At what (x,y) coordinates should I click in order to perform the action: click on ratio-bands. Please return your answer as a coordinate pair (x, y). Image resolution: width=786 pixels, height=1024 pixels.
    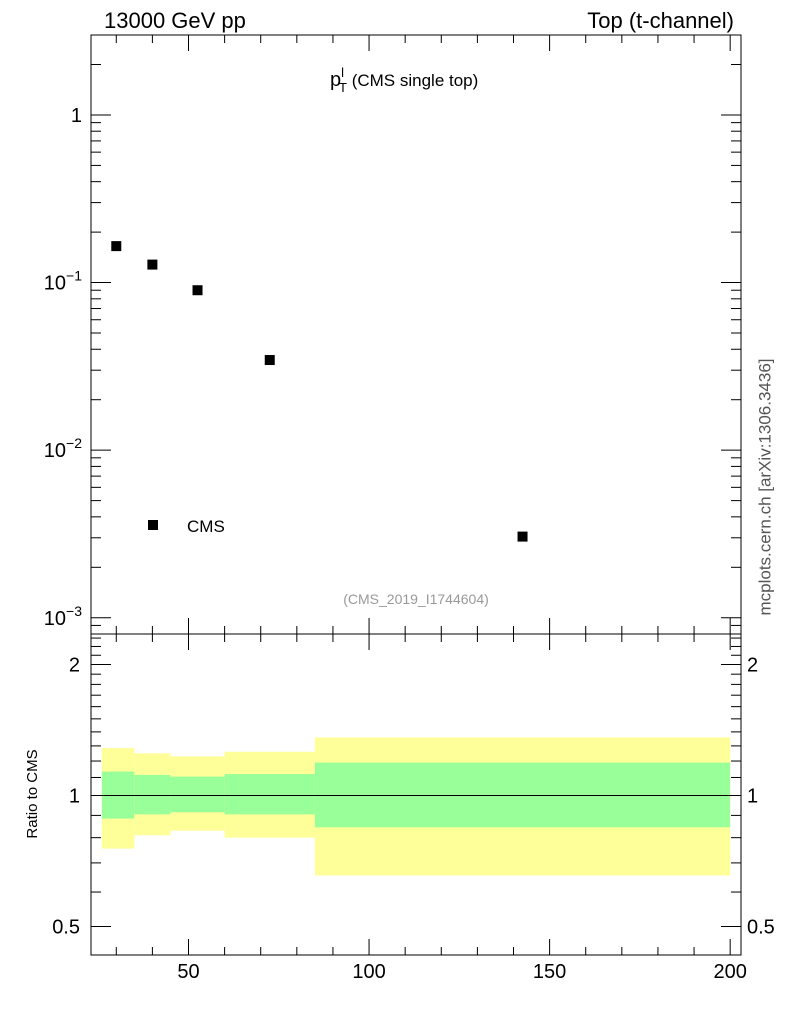
    Looking at the image, I should click on (416, 806).